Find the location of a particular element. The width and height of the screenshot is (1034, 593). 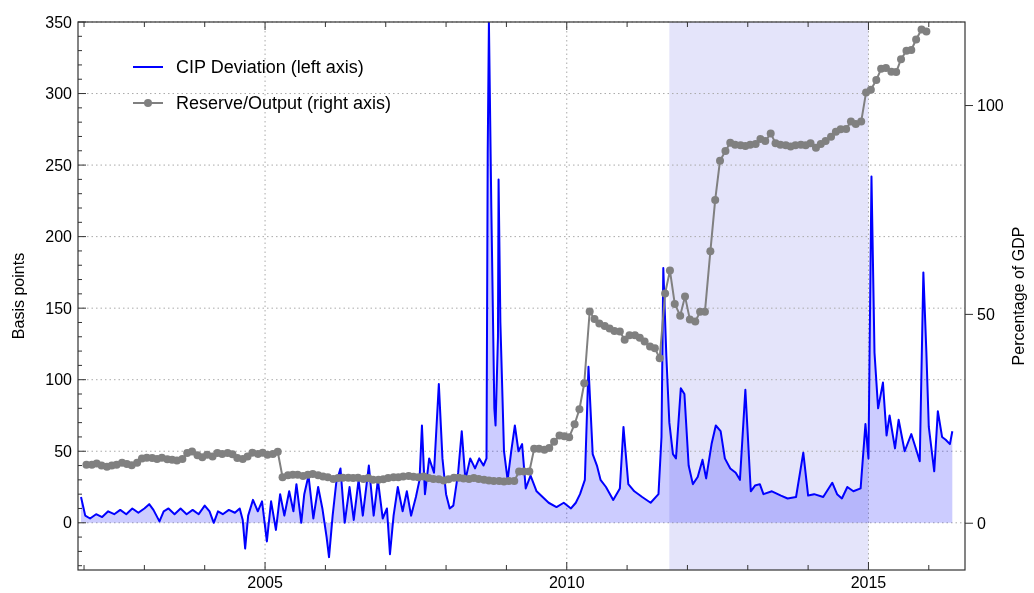

y2-tick-label: 50 is located at coordinates (986, 314).